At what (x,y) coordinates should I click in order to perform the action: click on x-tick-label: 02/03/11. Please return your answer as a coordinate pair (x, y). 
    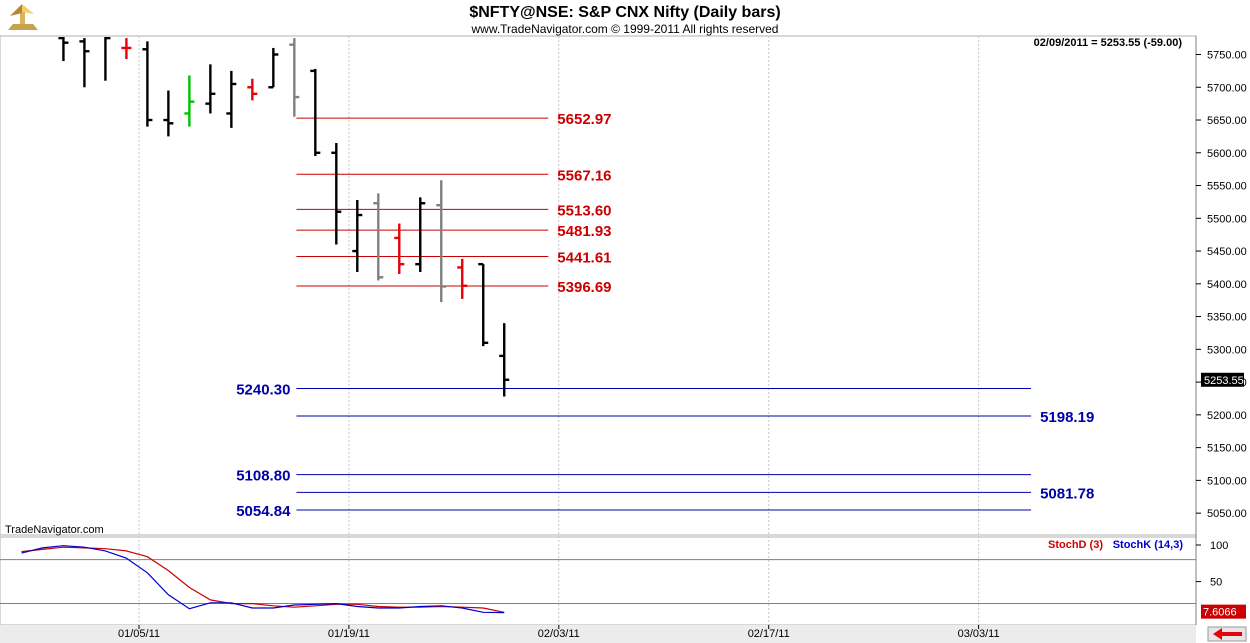
    Looking at the image, I should click on (559, 634).